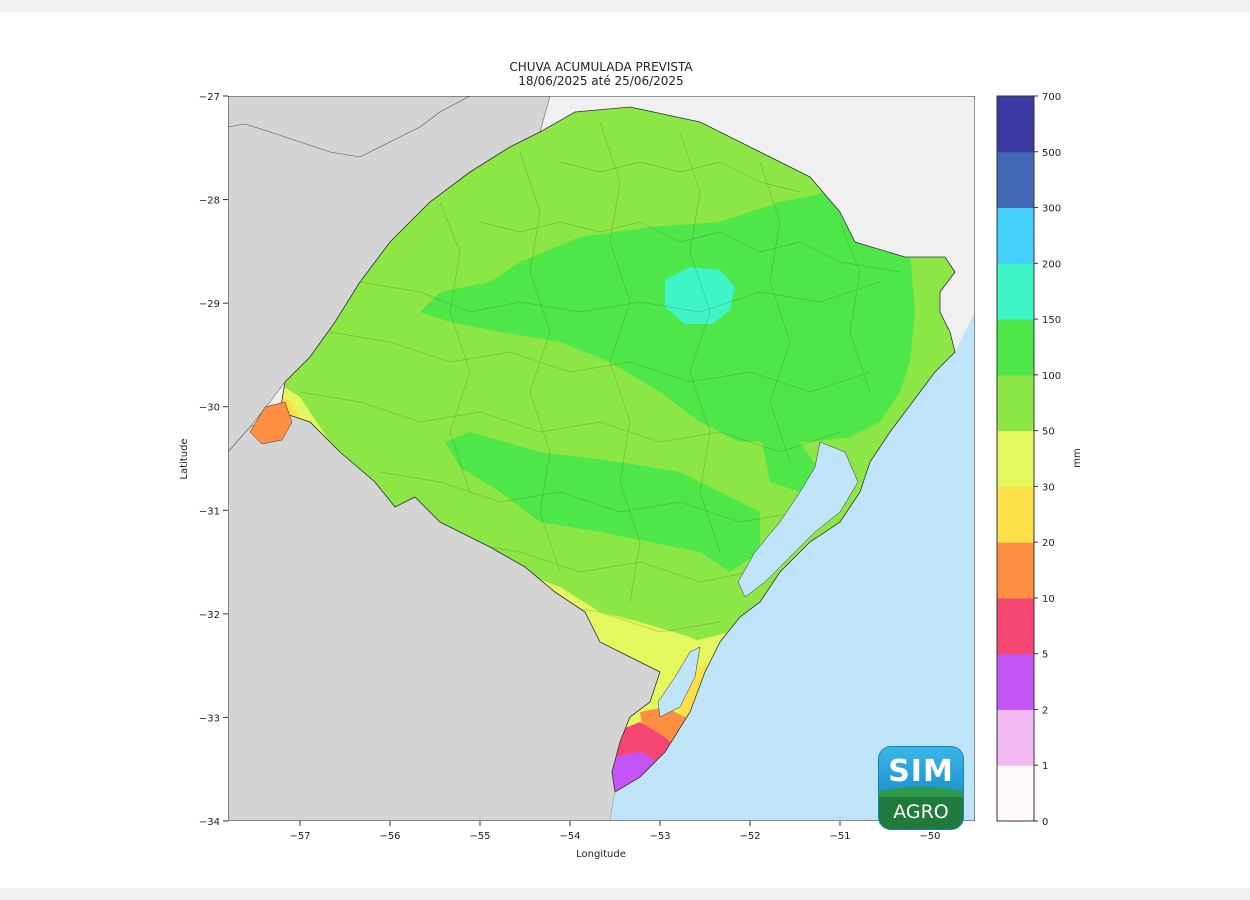  Describe the element at coordinates (929, 836) in the screenshot. I see `x-tick-label: −50` at that location.